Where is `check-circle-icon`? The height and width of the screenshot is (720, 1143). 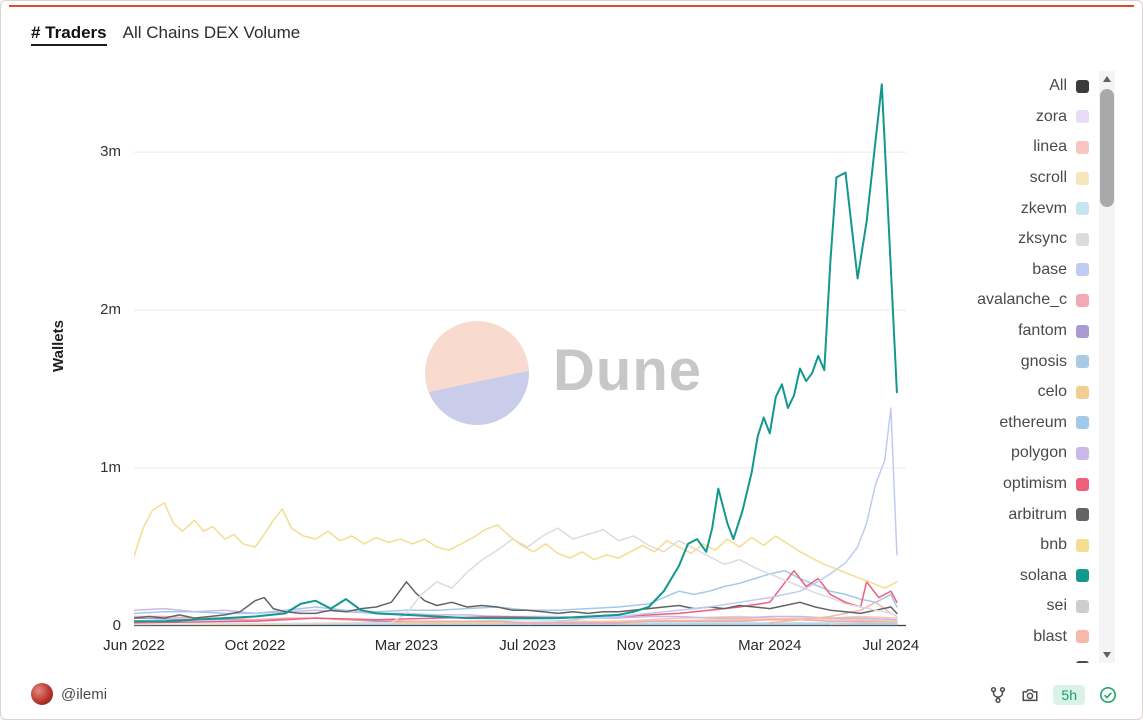
check-circle-icon is located at coordinates (1108, 695).